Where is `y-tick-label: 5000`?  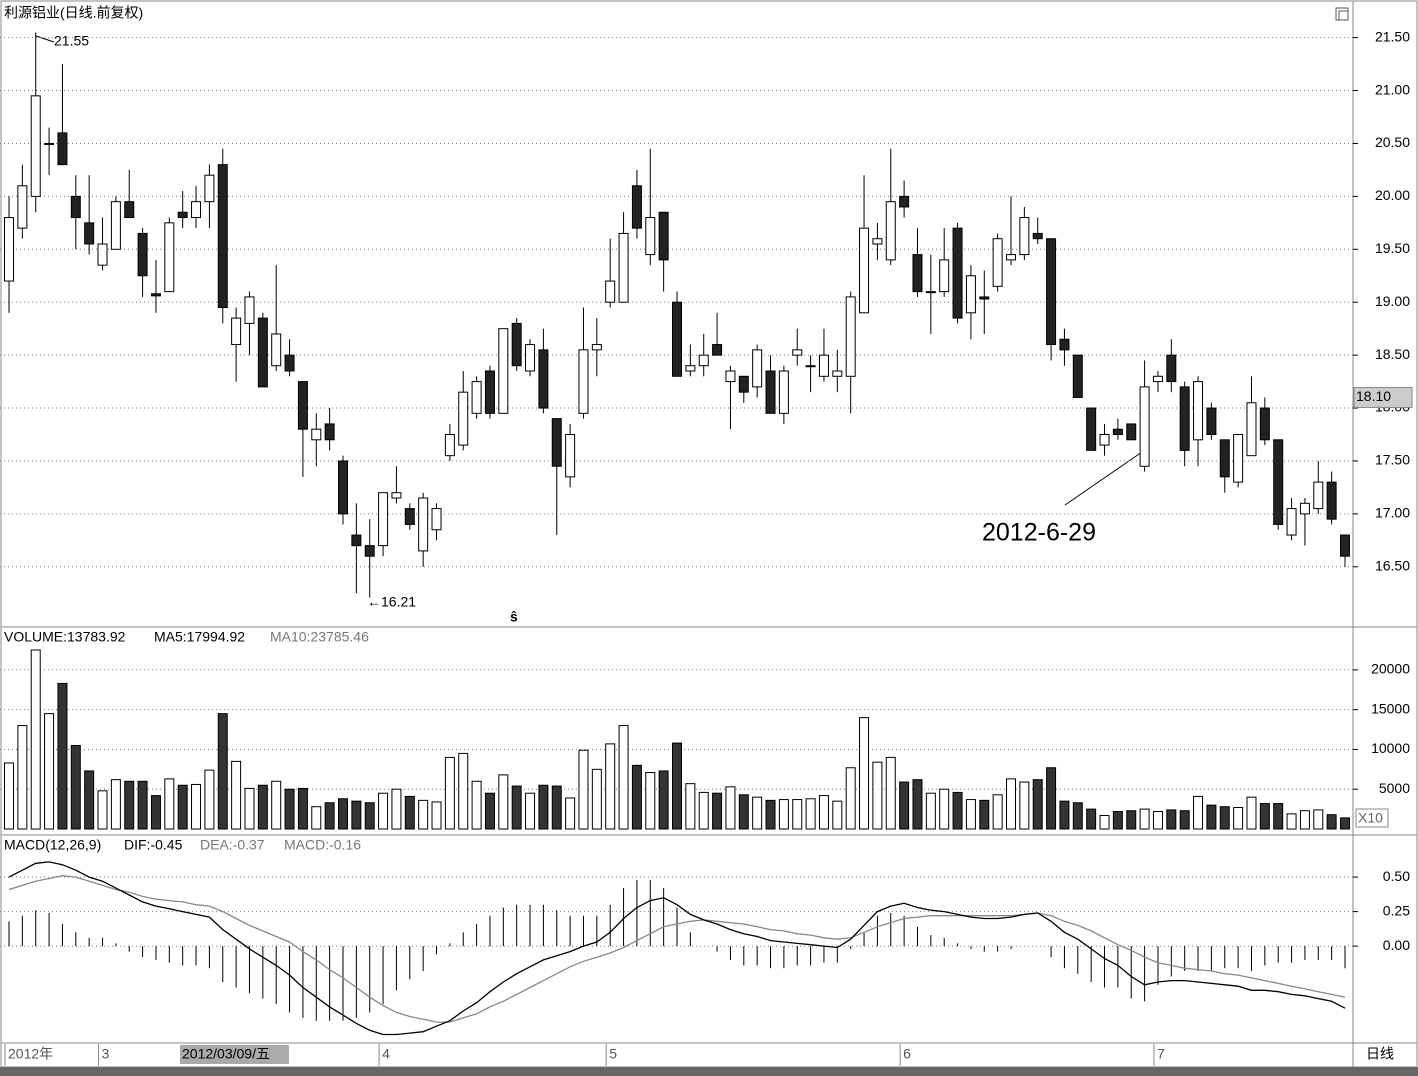
y-tick-label: 5000 is located at coordinates (1394, 788).